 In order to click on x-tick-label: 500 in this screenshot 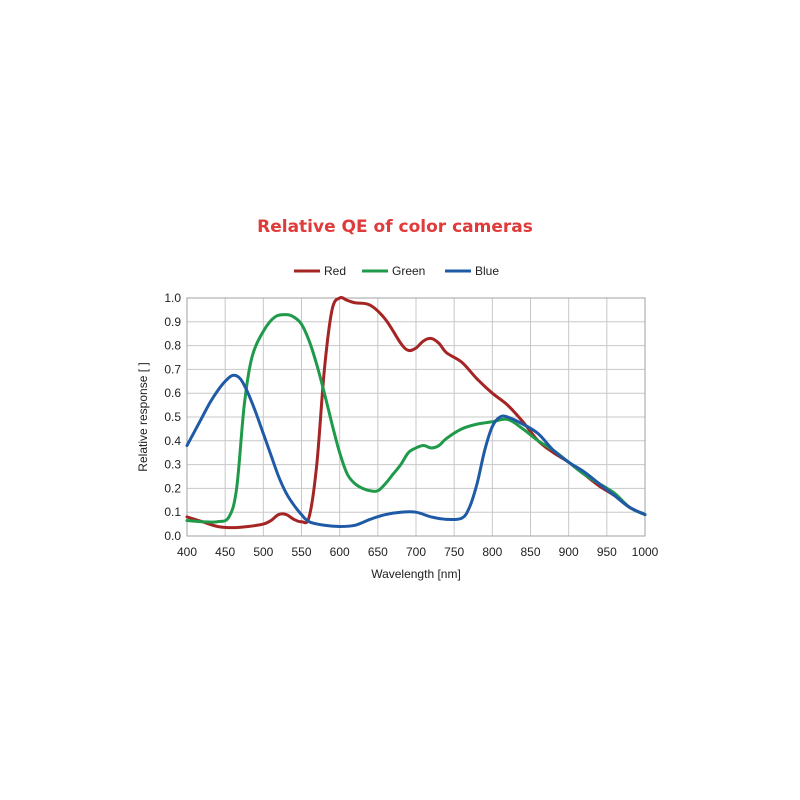, I will do `click(263, 552)`.